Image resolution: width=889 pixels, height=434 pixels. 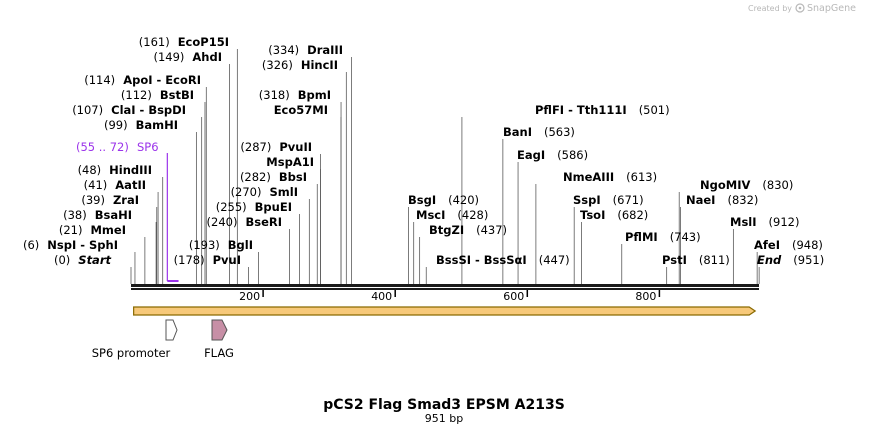 What do you see at coordinates (788, 245) in the screenshot?
I see `restriction-site: AfeI (948)` at bounding box center [788, 245].